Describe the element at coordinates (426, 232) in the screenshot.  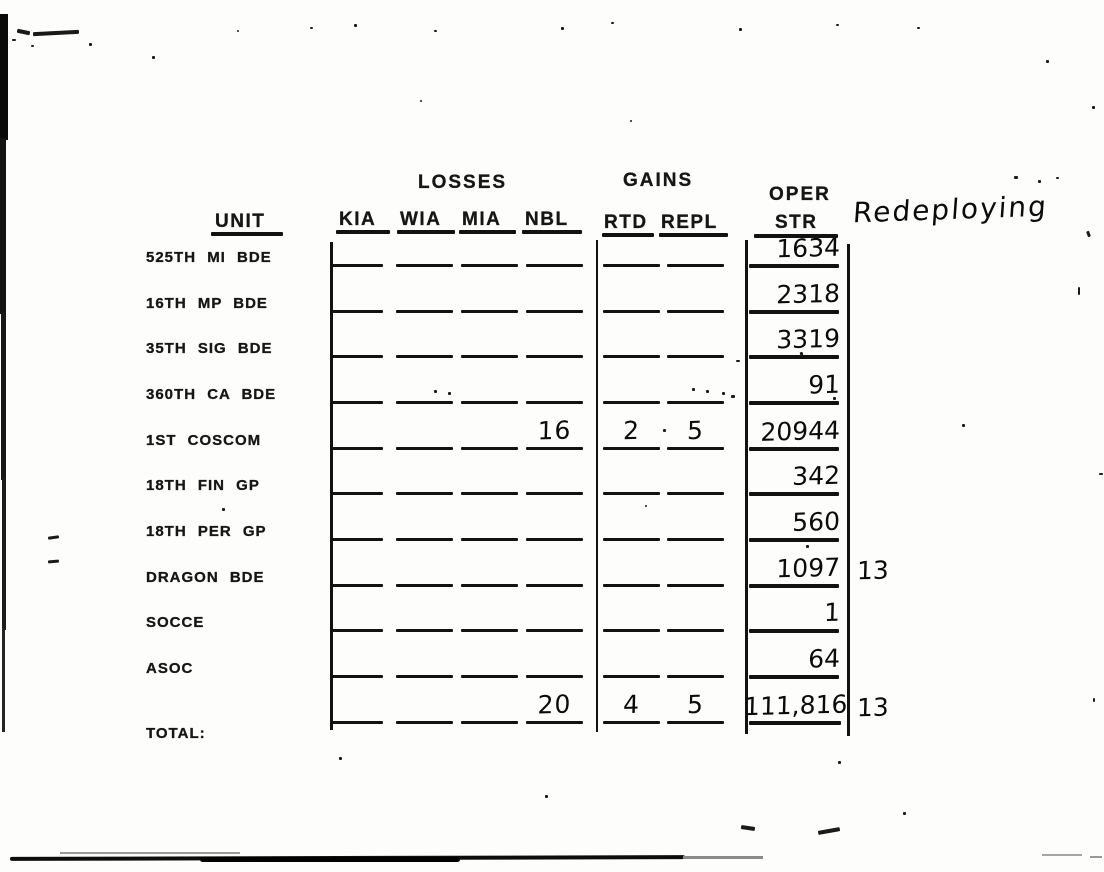
I see `header-underline-wia` at that location.